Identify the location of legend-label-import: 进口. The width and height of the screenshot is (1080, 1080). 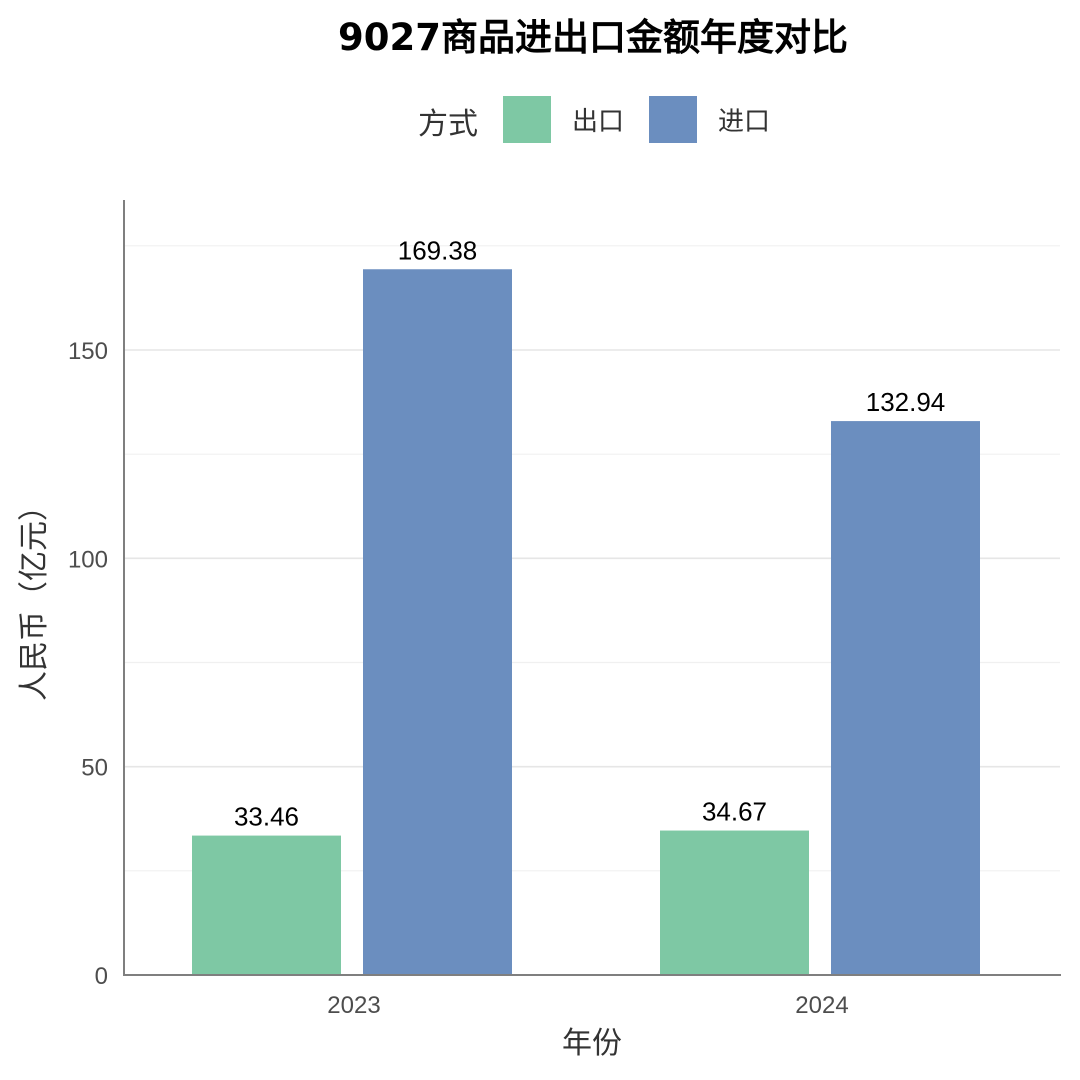
(744, 122).